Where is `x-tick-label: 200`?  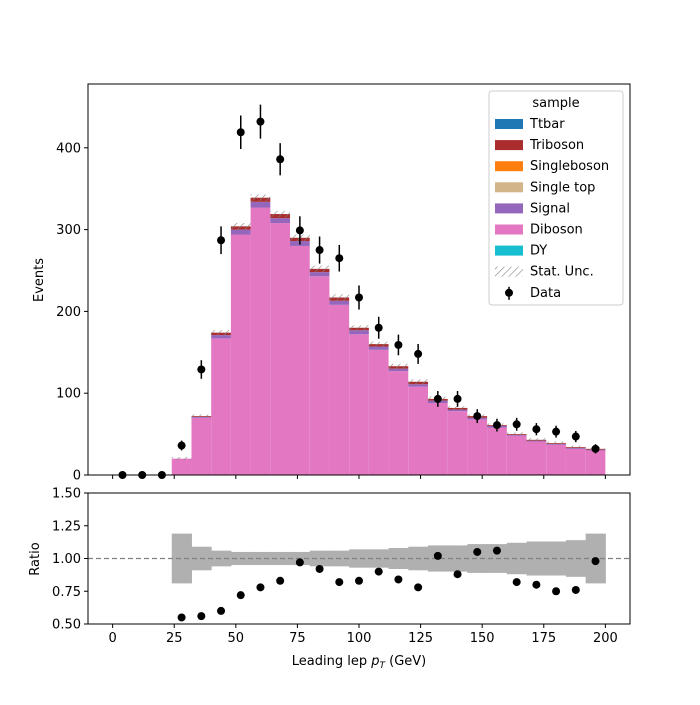 x-tick-label: 200 is located at coordinates (605, 638).